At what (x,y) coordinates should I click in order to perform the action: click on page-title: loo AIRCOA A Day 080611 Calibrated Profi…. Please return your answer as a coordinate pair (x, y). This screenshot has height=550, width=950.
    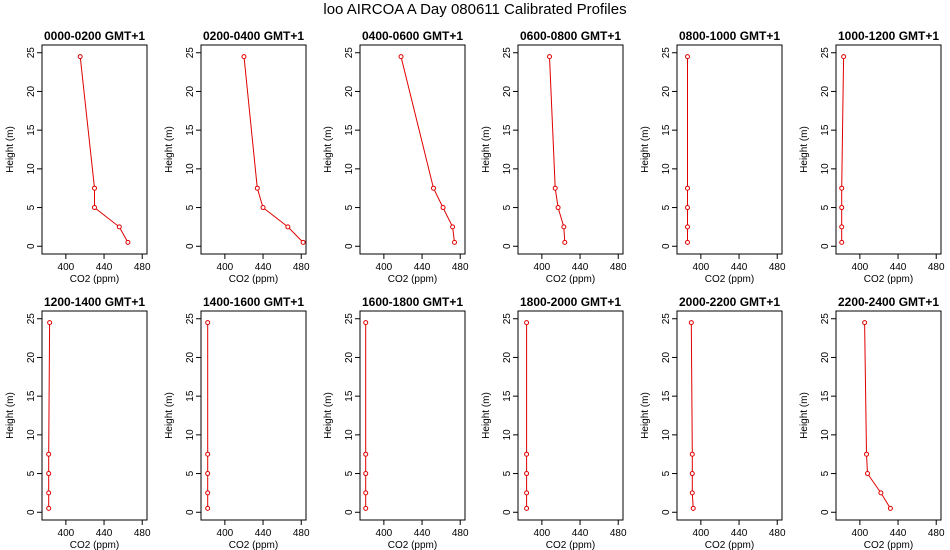
    Looking at the image, I should click on (475, 9).